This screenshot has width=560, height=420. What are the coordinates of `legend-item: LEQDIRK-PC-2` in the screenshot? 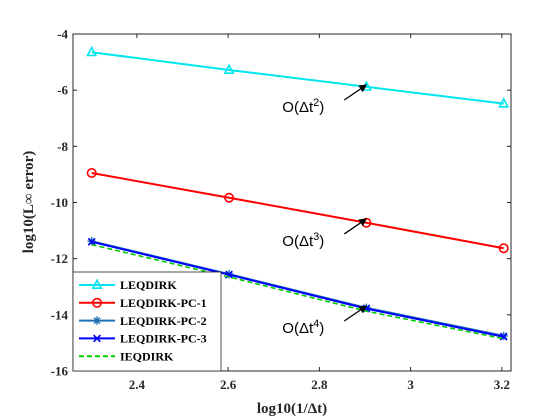 It's located at (143, 321).